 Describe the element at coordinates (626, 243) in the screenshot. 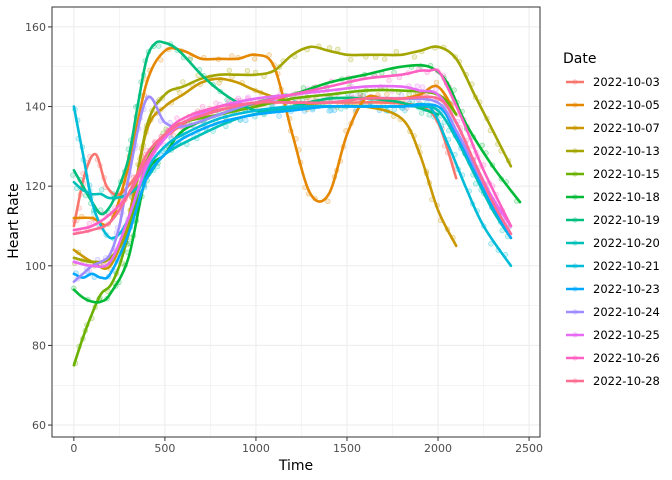

I see `legend-label: 2022-10-20` at that location.